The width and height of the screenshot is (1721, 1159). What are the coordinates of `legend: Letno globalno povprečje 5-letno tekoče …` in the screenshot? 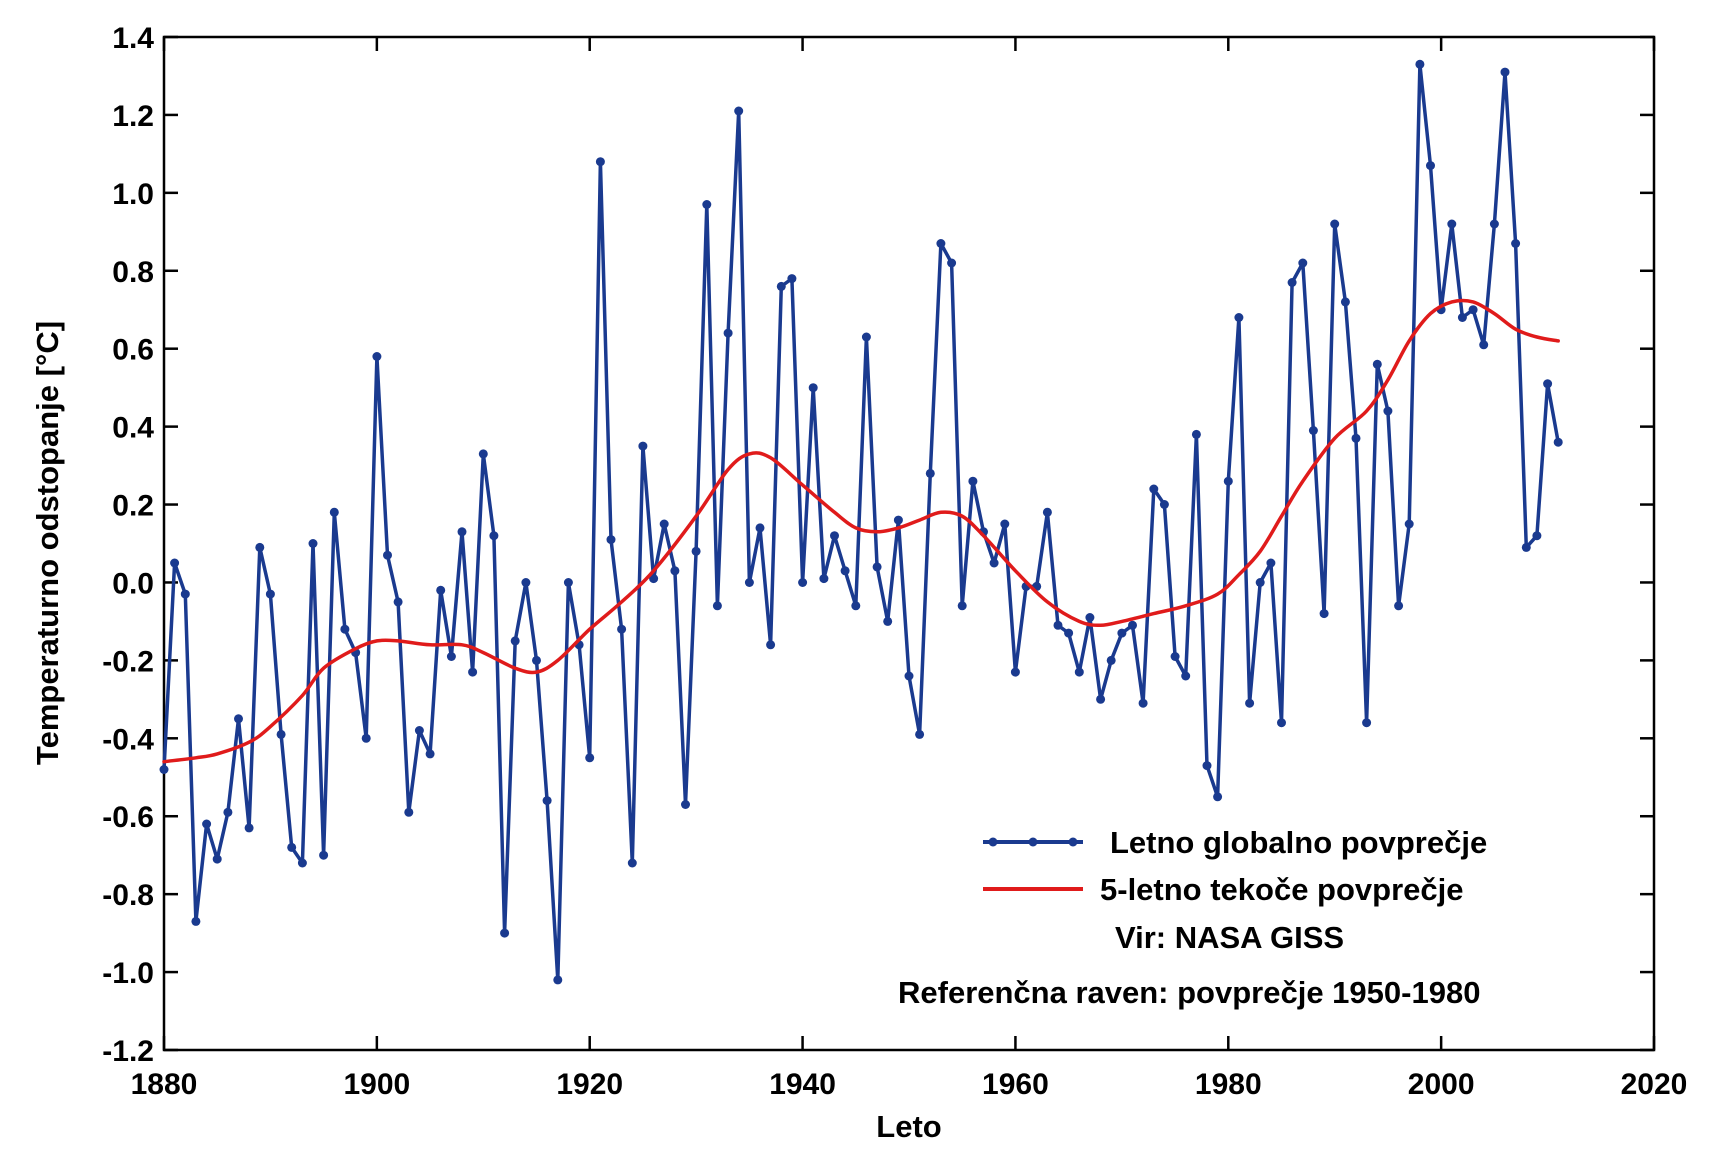 It's located at (1192, 917).